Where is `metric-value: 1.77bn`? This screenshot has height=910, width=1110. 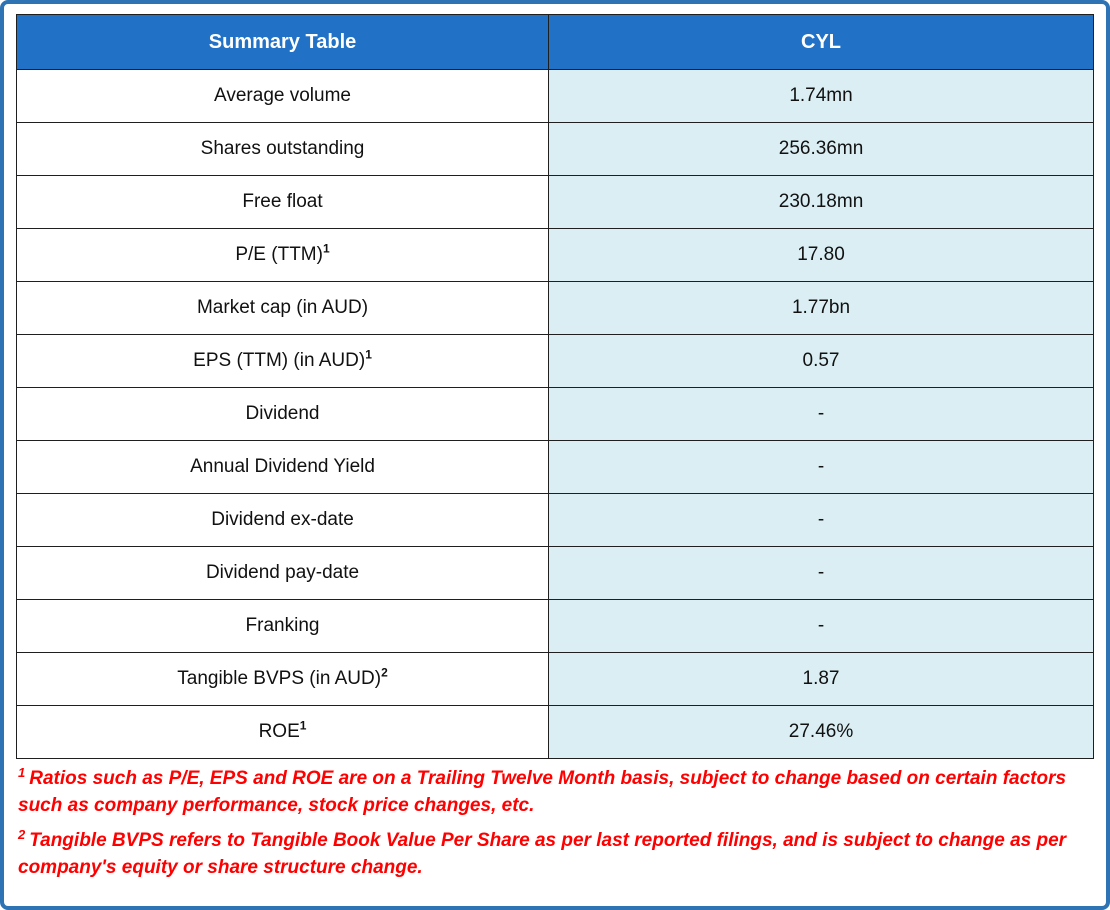 metric-value: 1.77bn is located at coordinates (821, 308).